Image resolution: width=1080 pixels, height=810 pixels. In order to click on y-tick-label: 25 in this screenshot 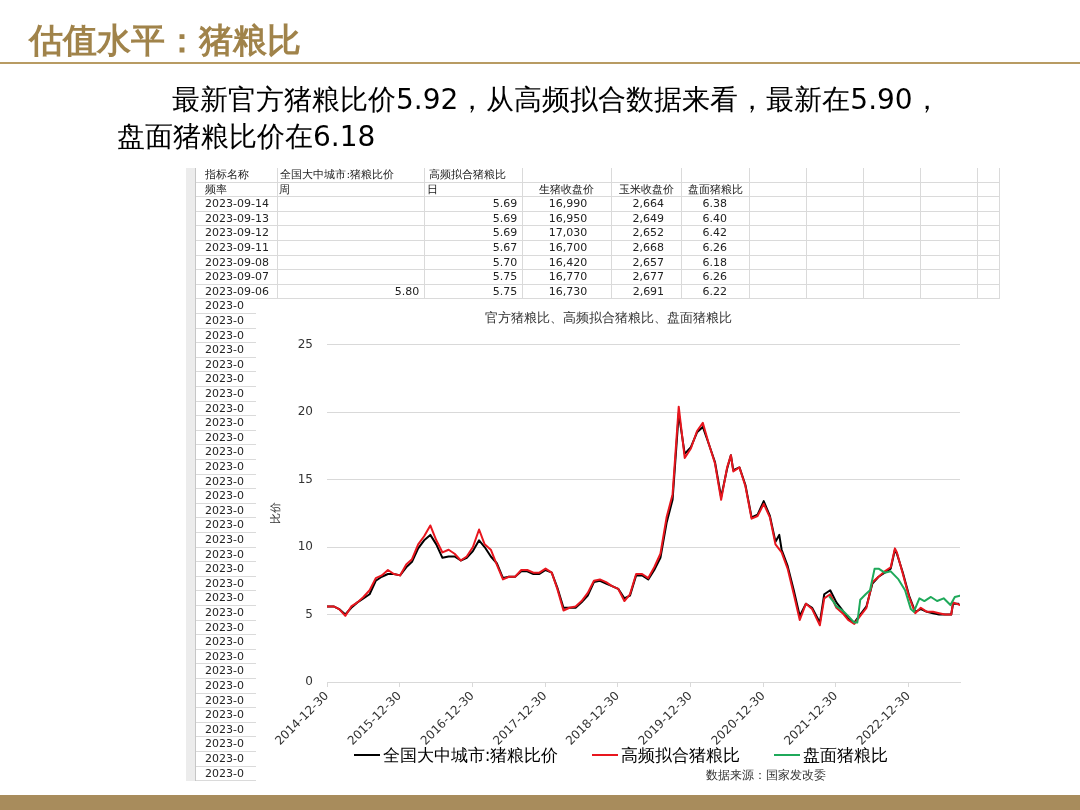, I will do `click(305, 343)`.